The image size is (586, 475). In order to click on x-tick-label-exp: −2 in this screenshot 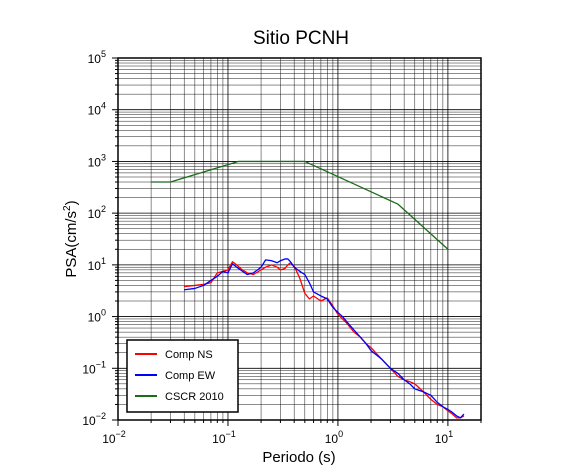, I will do `click(121, 434)`.